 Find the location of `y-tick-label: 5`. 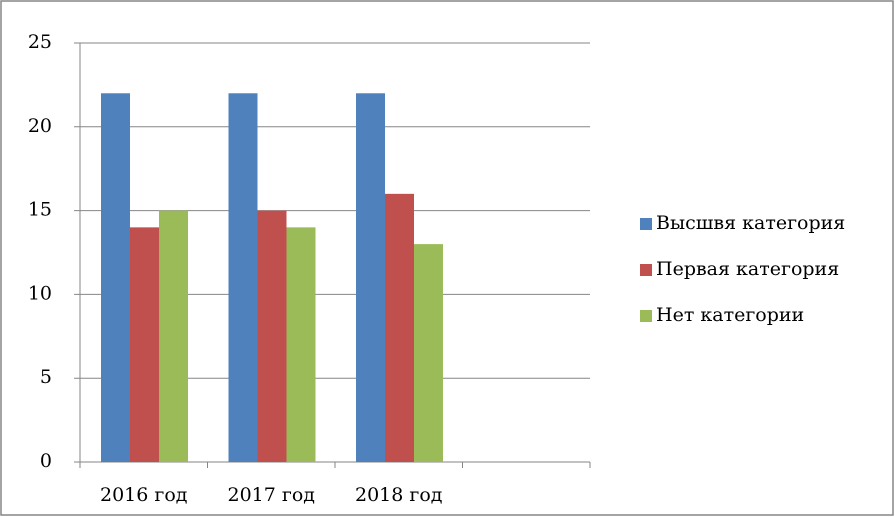

y-tick-label: 5 is located at coordinates (46, 377).